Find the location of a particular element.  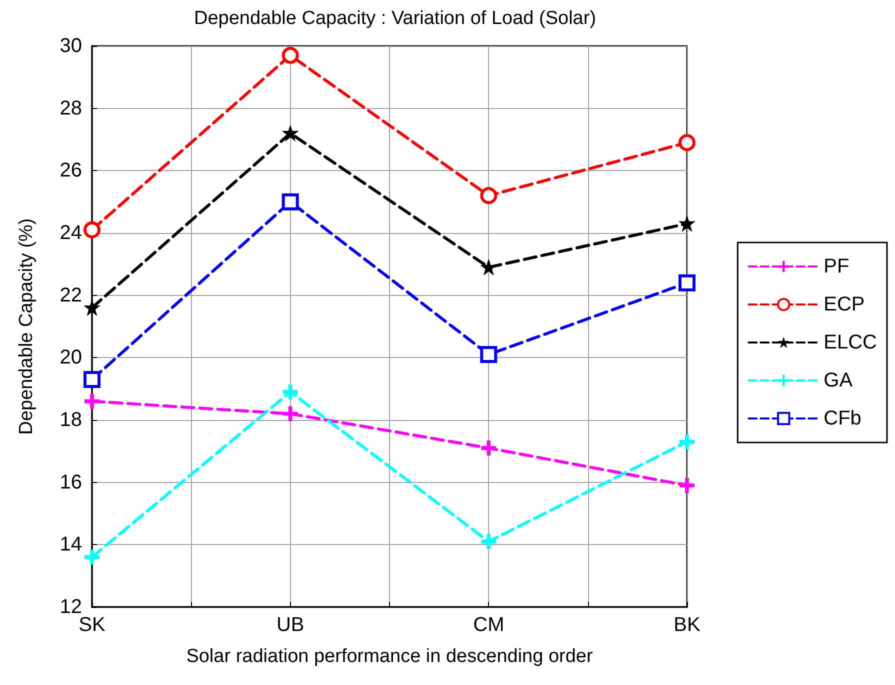

legend-label: PF is located at coordinates (837, 267).